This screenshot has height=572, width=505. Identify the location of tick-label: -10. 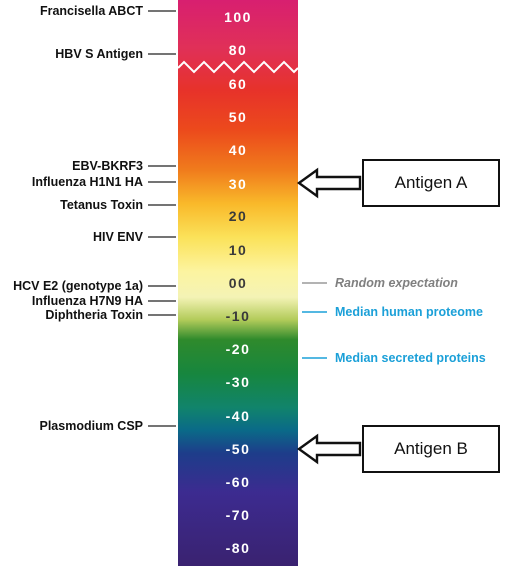
(238, 316).